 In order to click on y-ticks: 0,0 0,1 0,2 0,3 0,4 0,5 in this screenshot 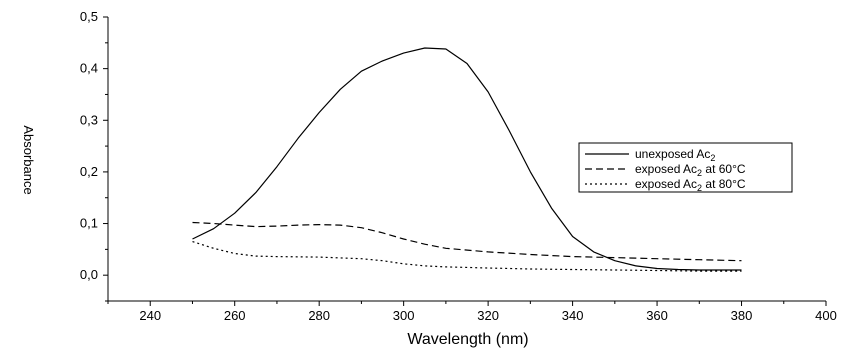, I will do `click(94, 155)`.